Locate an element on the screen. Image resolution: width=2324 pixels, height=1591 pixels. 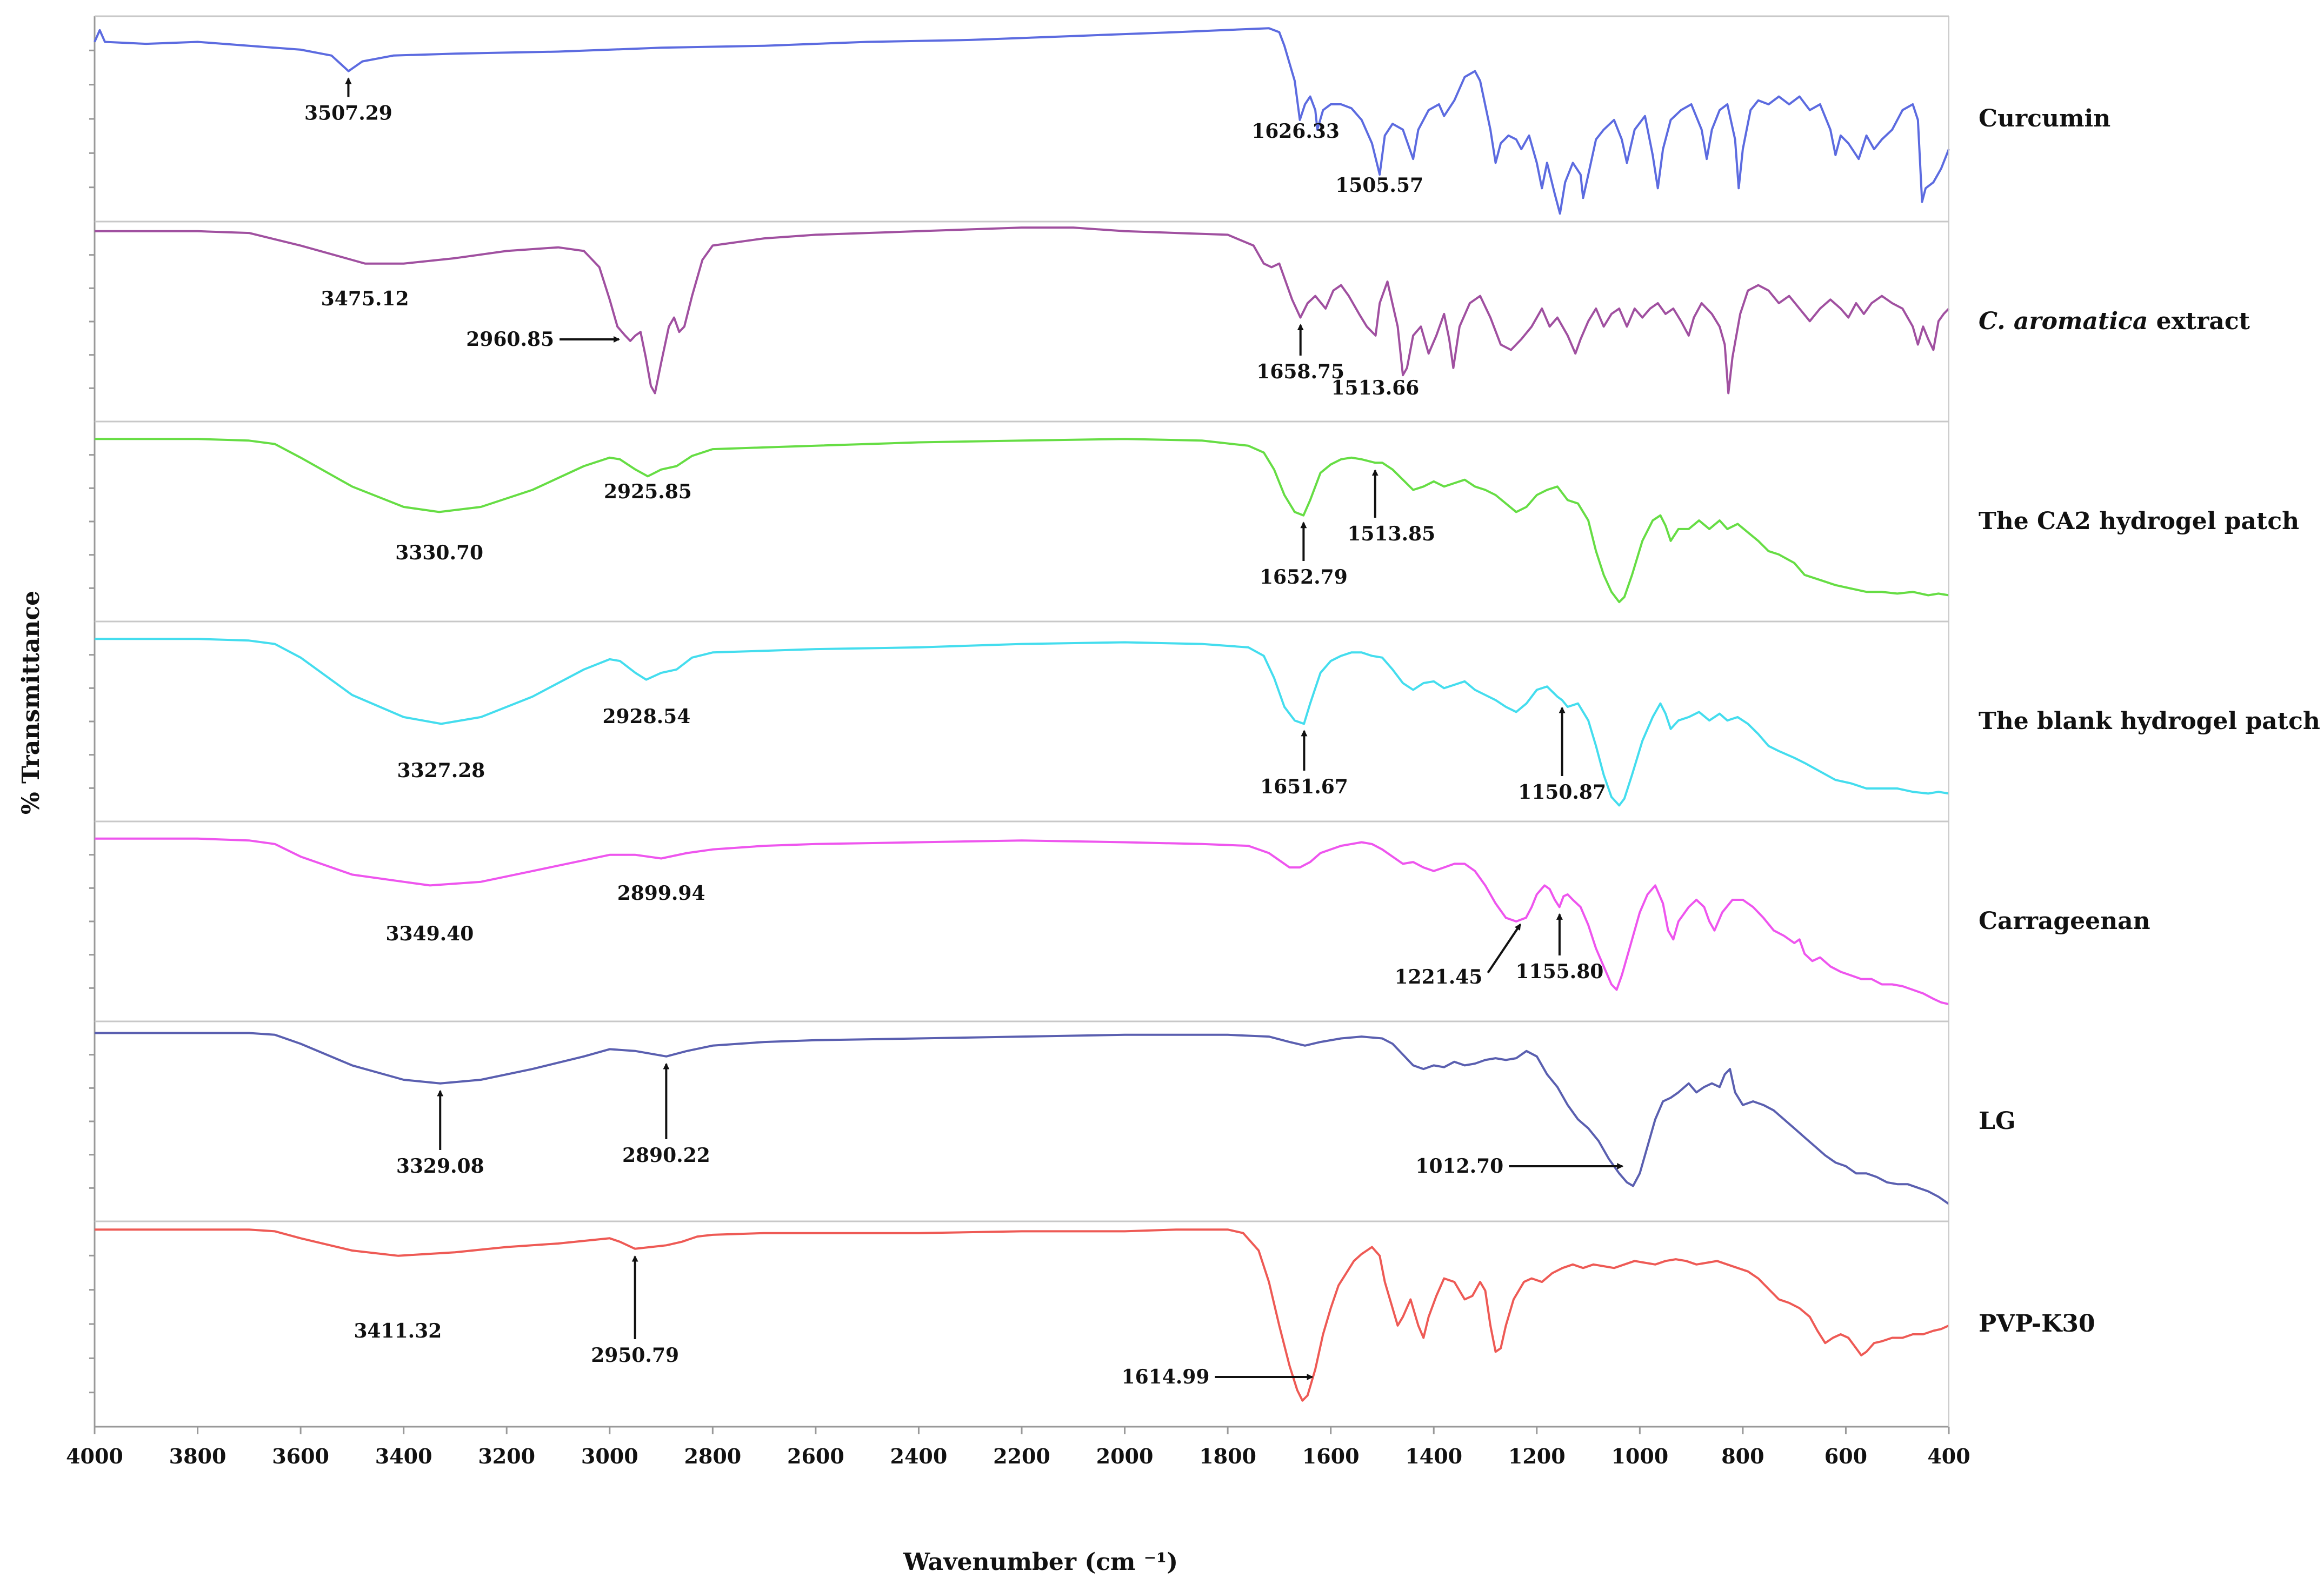
series-name-7: PVP-K30 is located at coordinates (2037, 1324).